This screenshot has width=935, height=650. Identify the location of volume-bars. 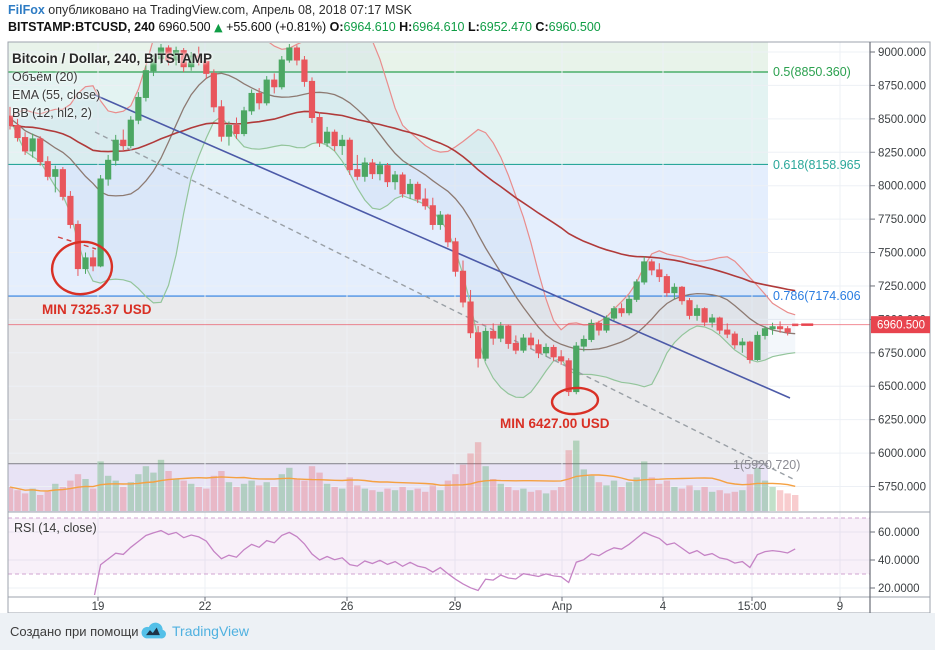
(404, 475).